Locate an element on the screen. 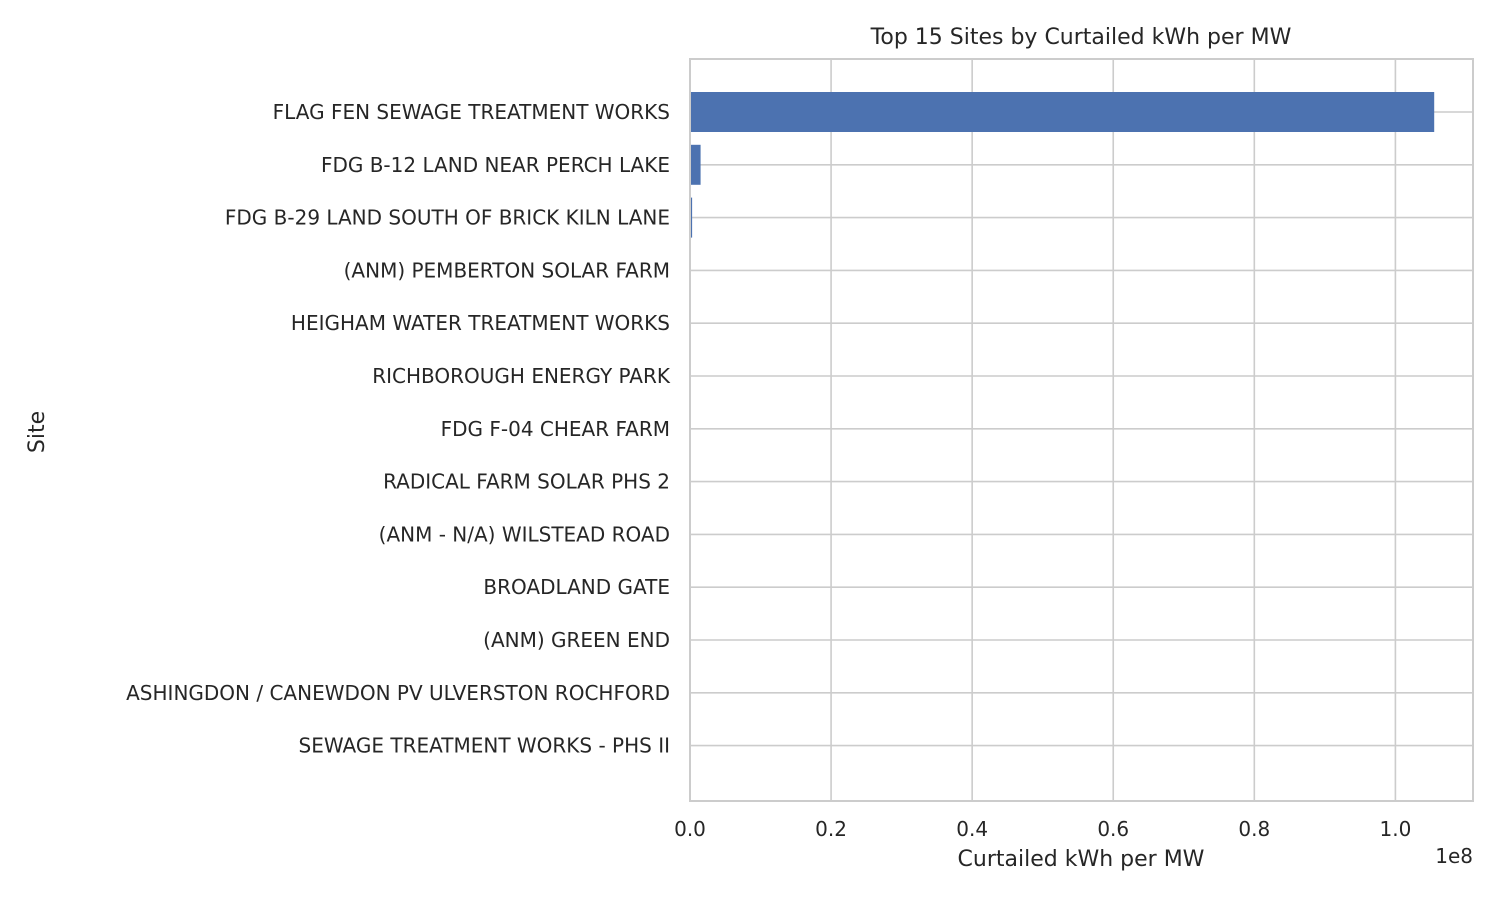 This screenshot has height=900, width=1500. x-tick-label: 0.0 is located at coordinates (690, 829).